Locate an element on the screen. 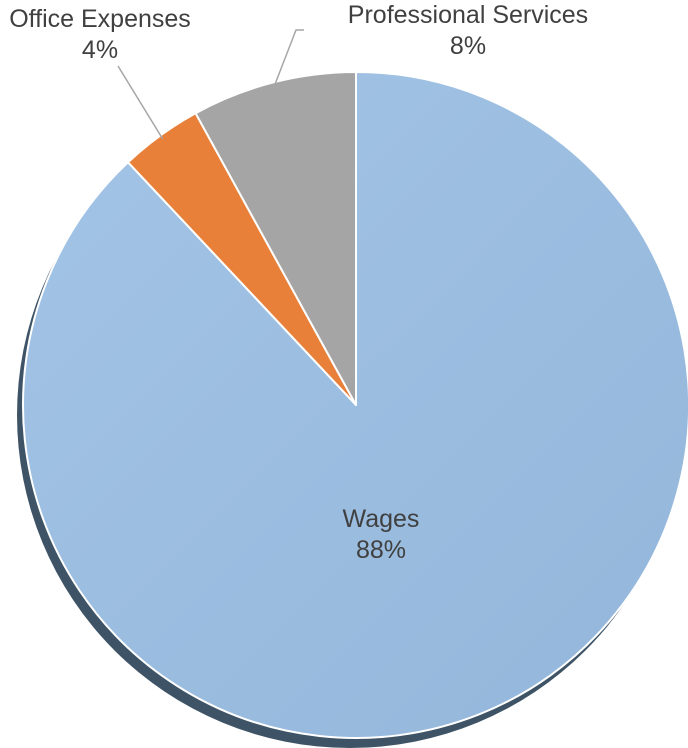 The height and width of the screenshot is (748, 688). label-office-expenses: Office Expenses 4% is located at coordinates (100, 34).